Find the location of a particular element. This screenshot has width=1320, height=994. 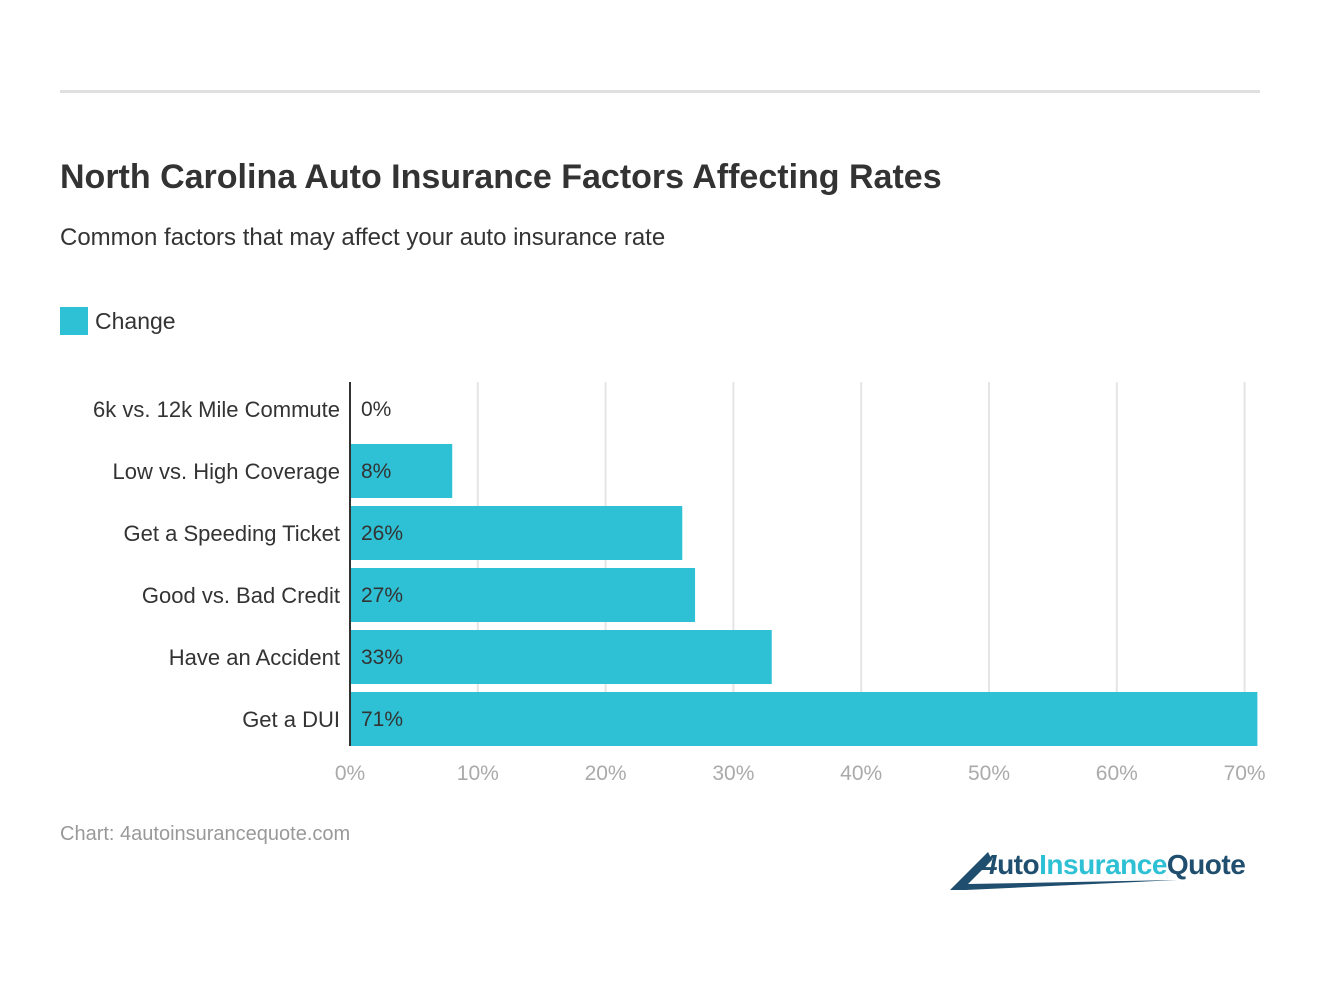

legend: Change is located at coordinates (118, 321).